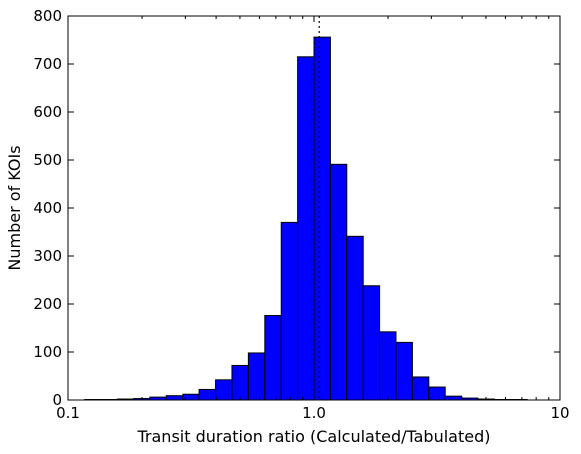  I want to click on x-tick-label: 0.1, so click(68, 413).